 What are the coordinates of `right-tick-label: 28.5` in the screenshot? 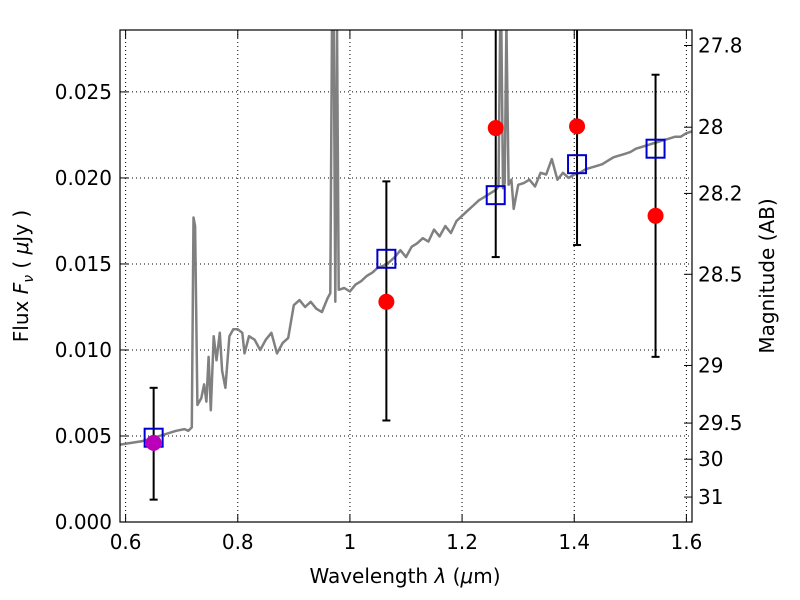 It's located at (720, 274).